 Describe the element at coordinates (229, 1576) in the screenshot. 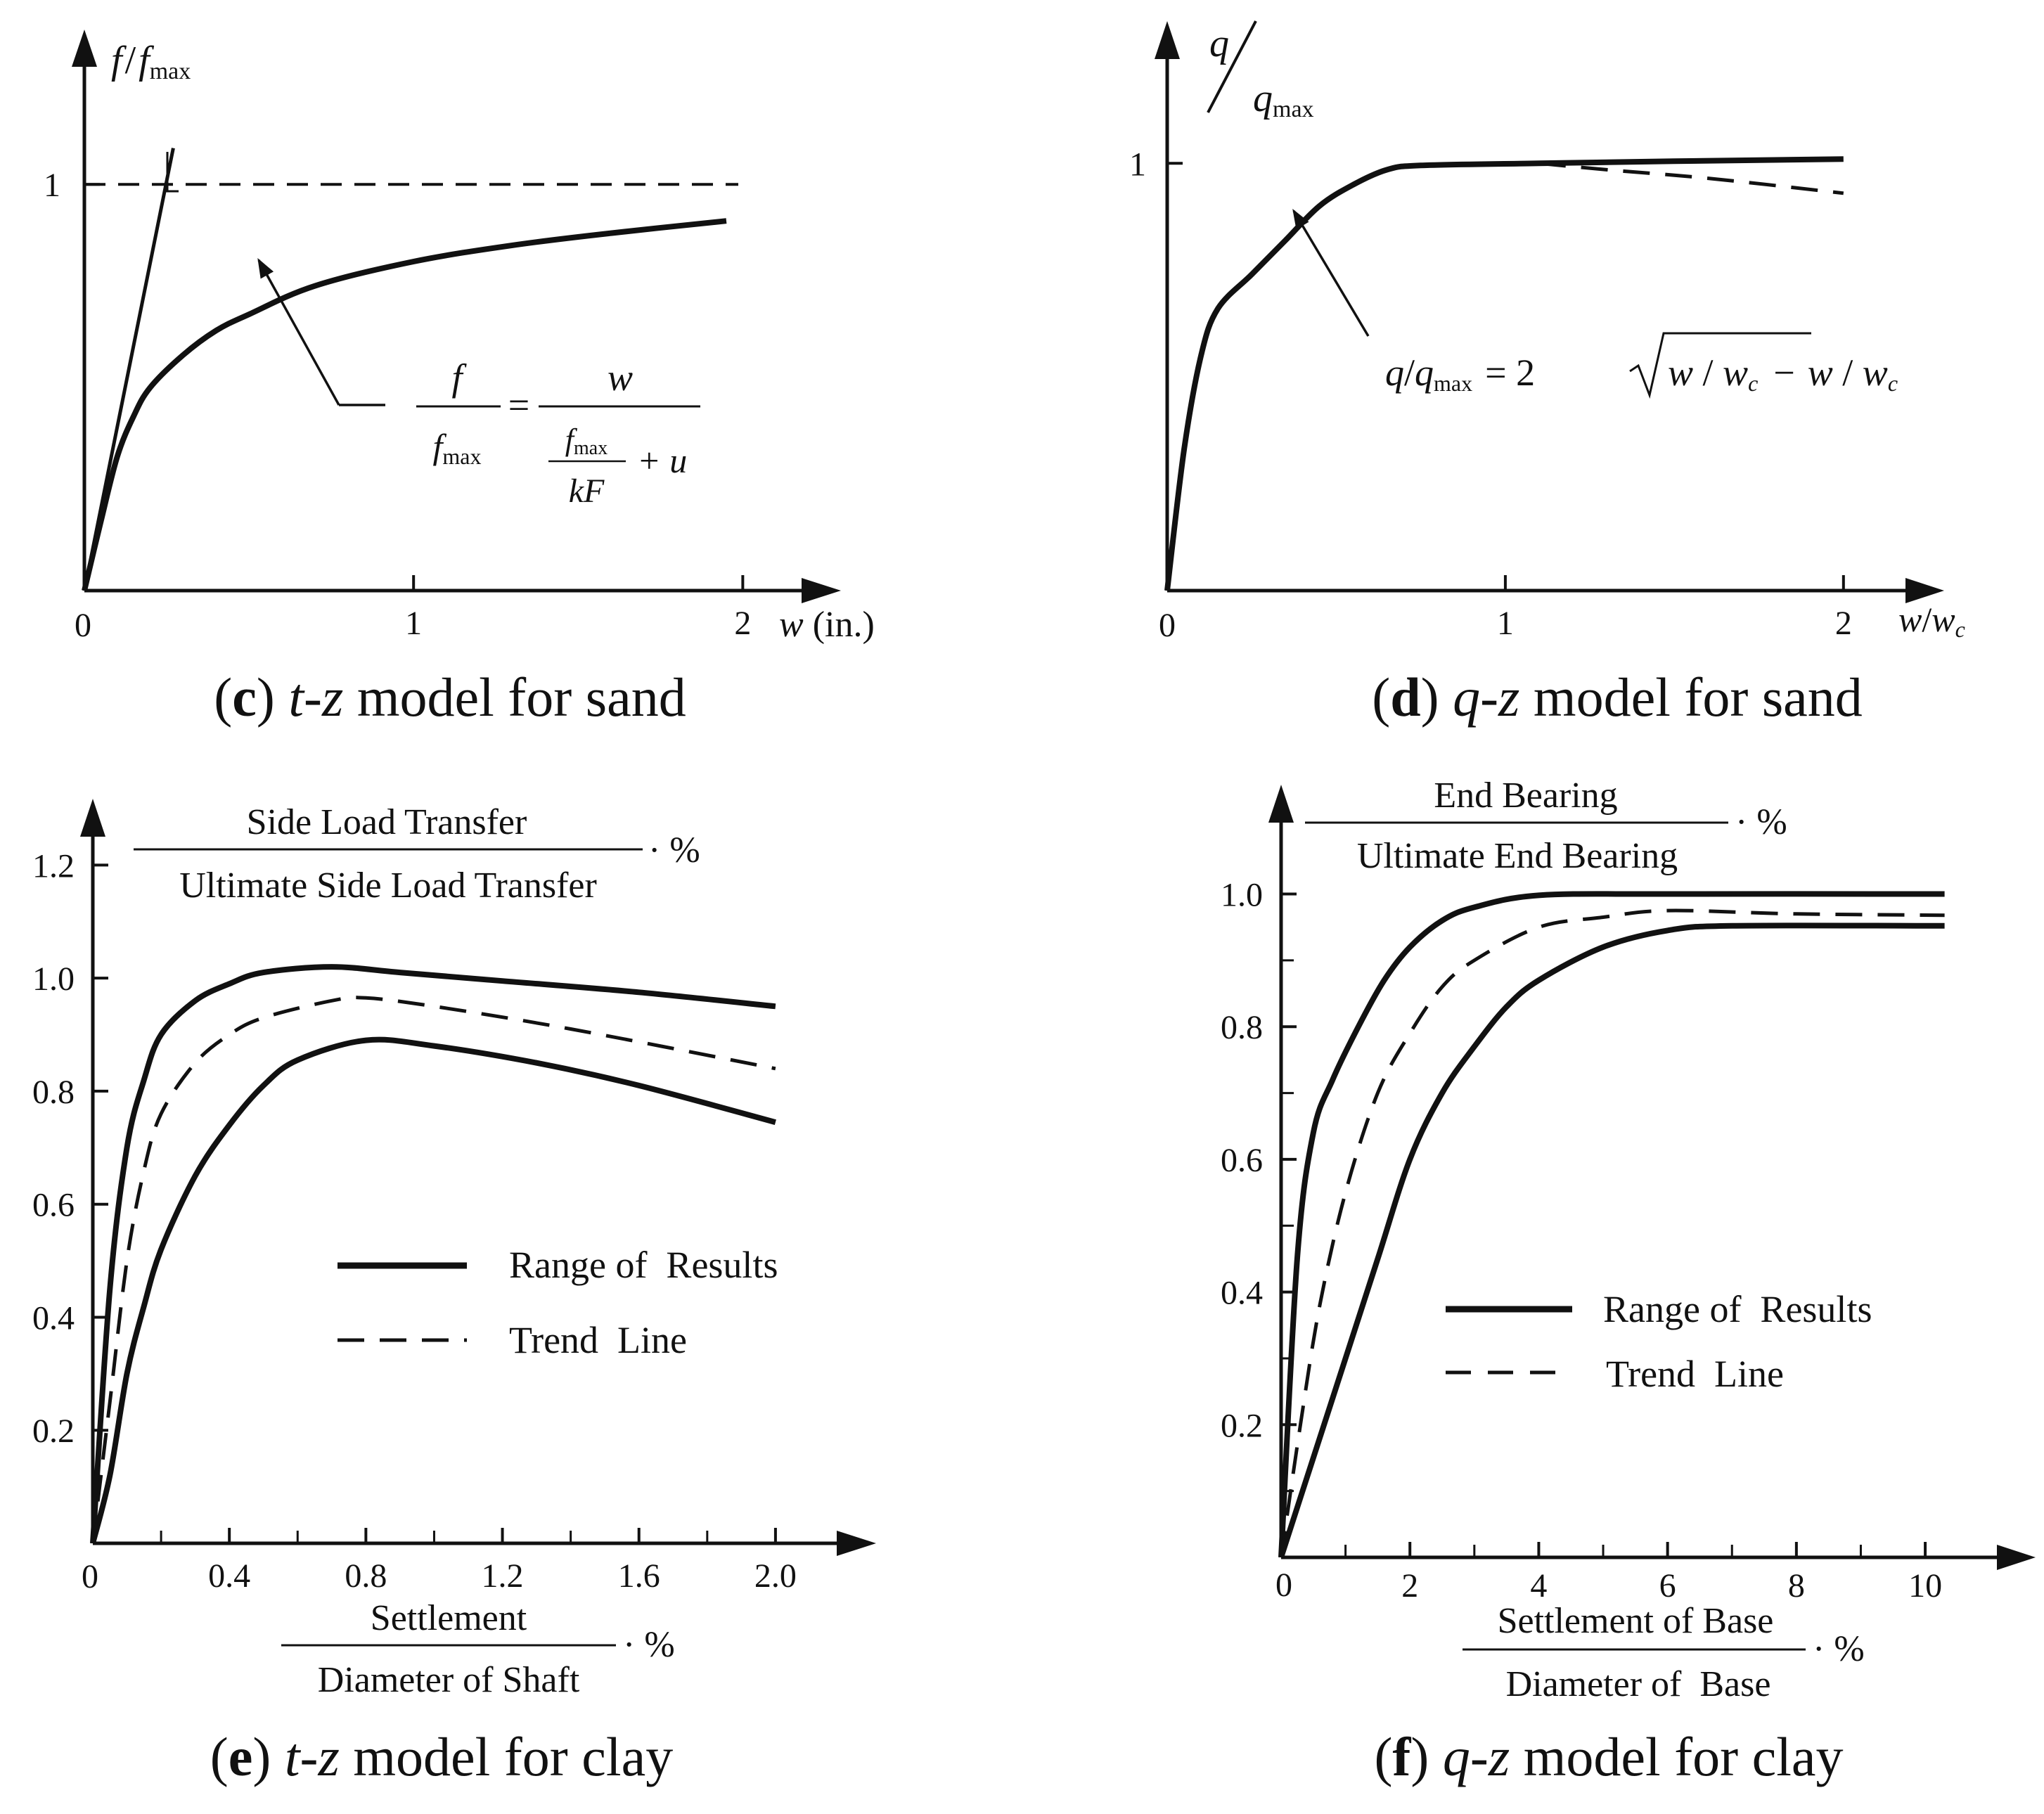

I see `x-tick-label: 0.4` at that location.